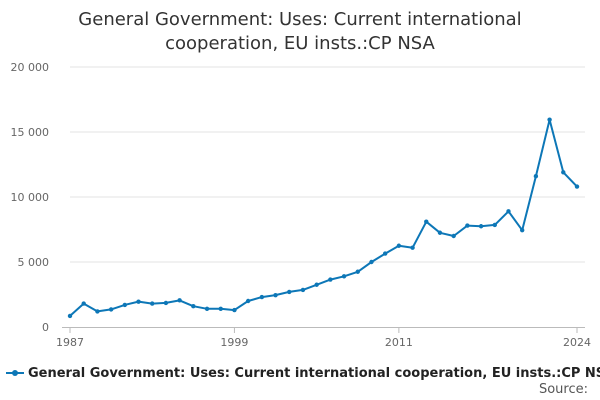 This screenshot has height=400, width=600. What do you see at coordinates (30, 67) in the screenshot?
I see `y-tick-label: 20 000` at bounding box center [30, 67].